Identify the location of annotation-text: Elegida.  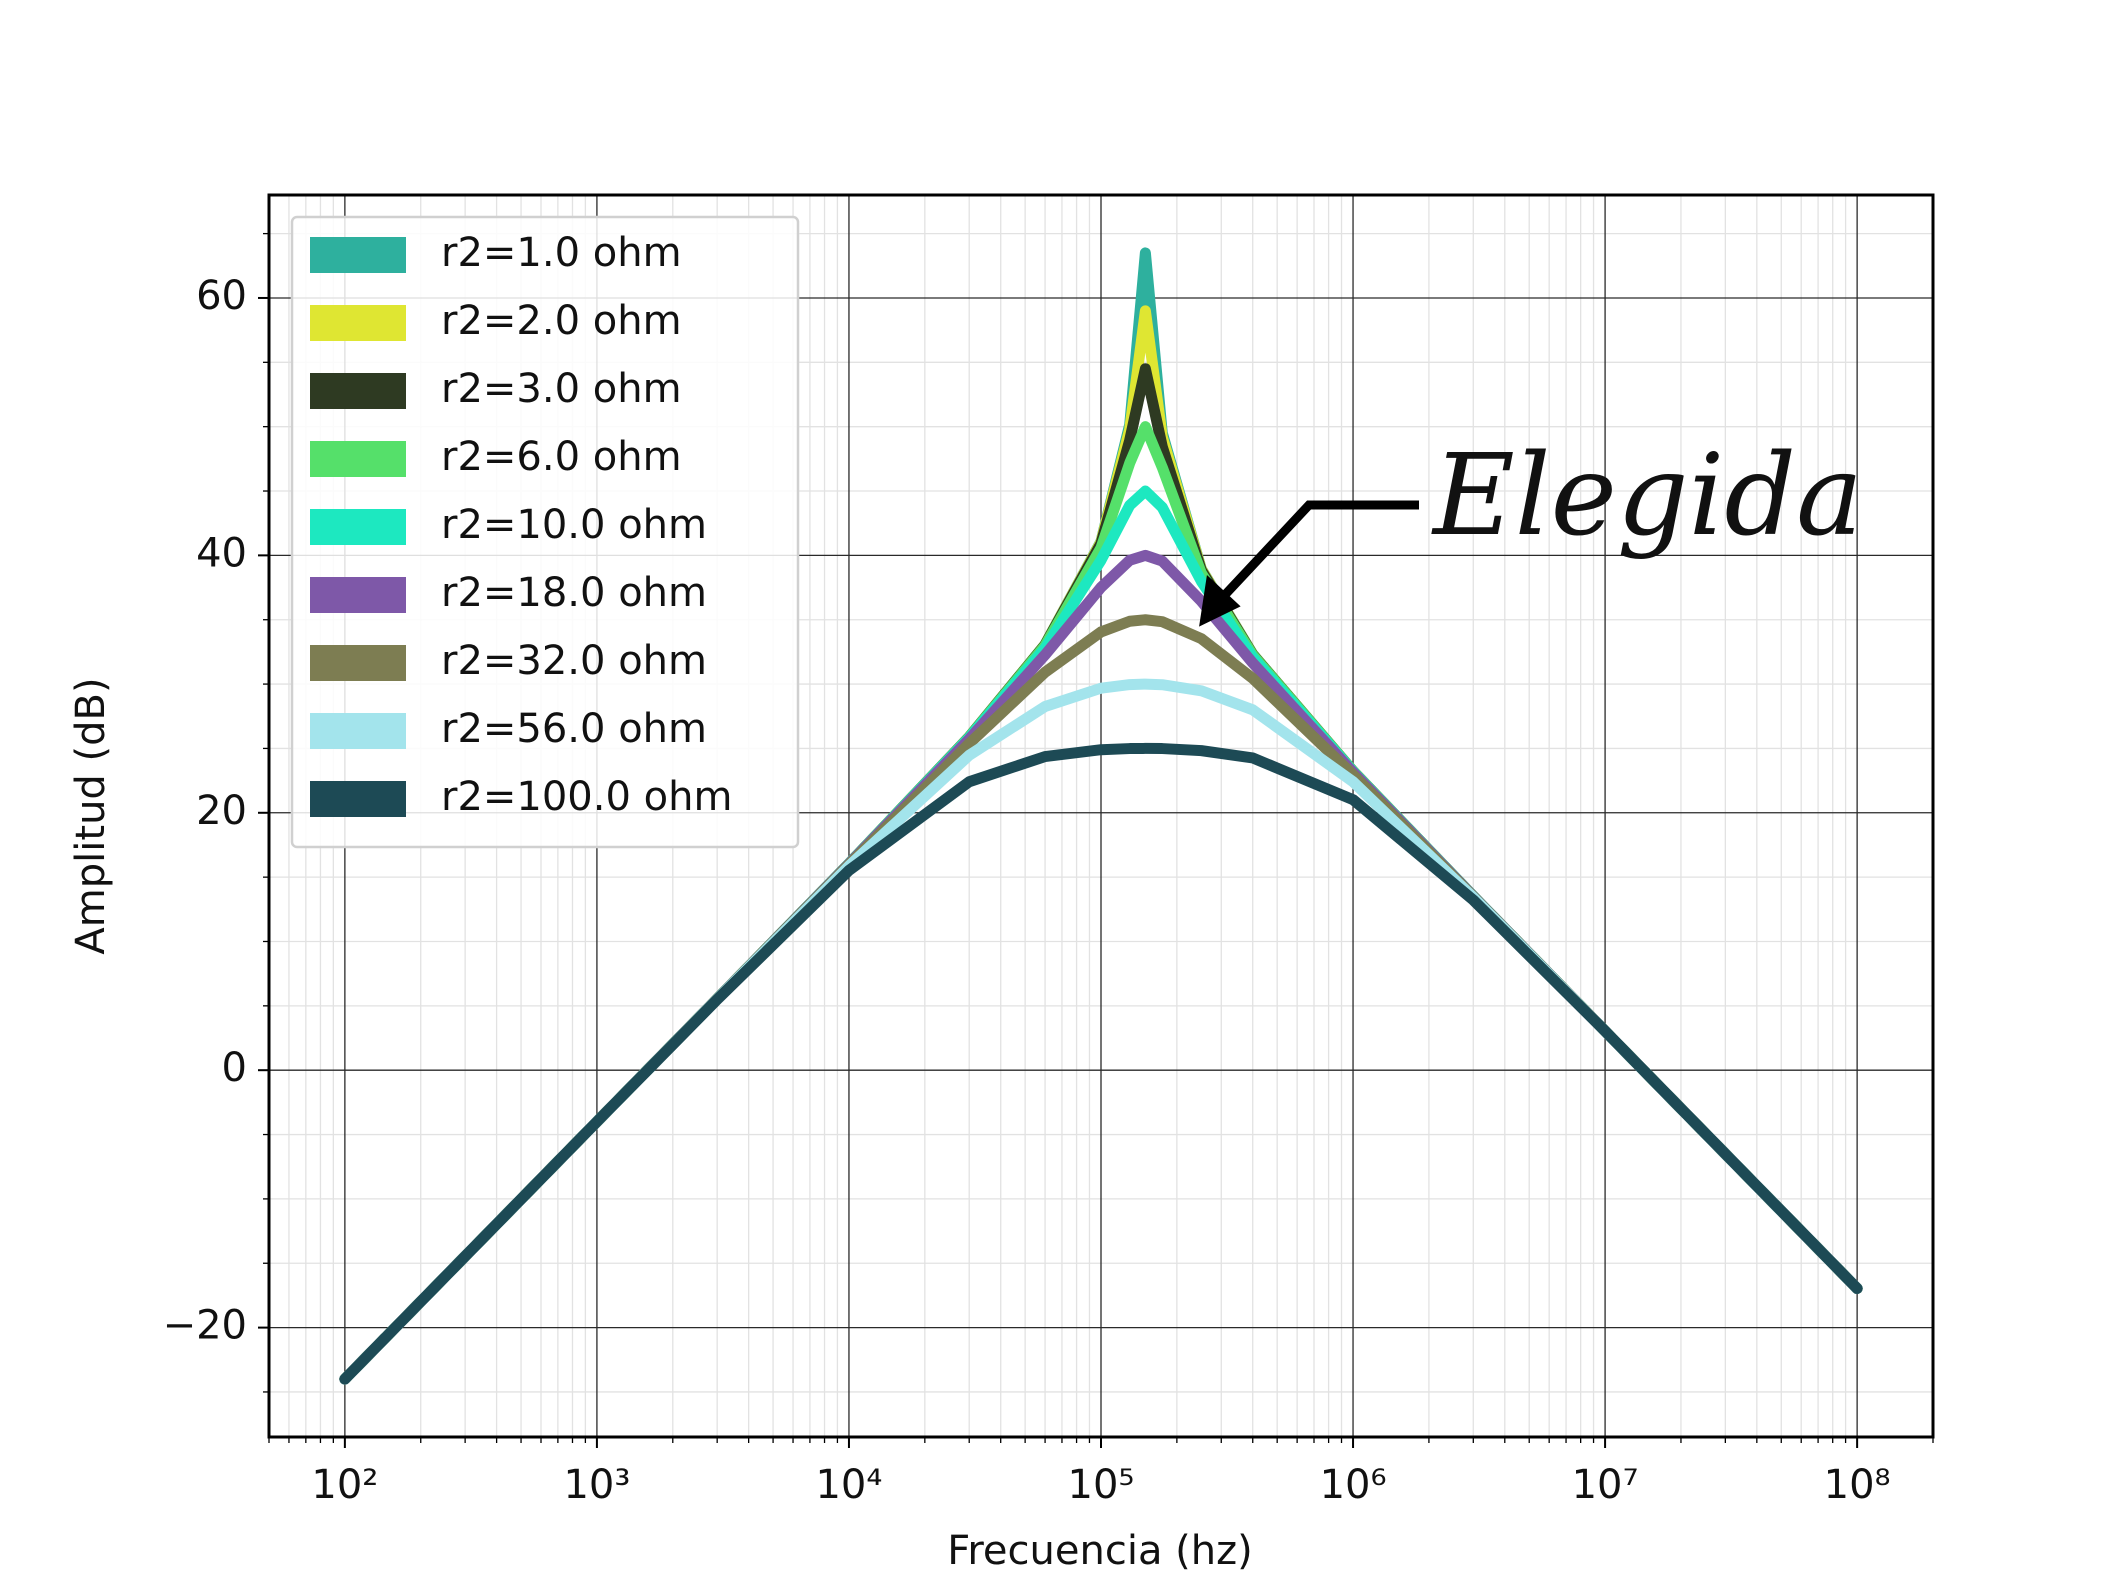
(1647, 496).